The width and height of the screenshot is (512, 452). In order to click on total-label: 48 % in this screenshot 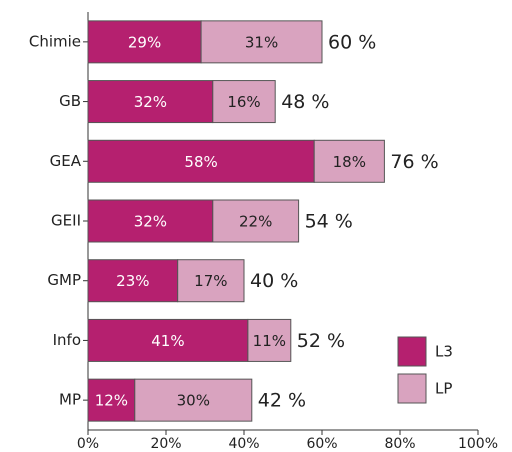, I will do `click(305, 102)`.